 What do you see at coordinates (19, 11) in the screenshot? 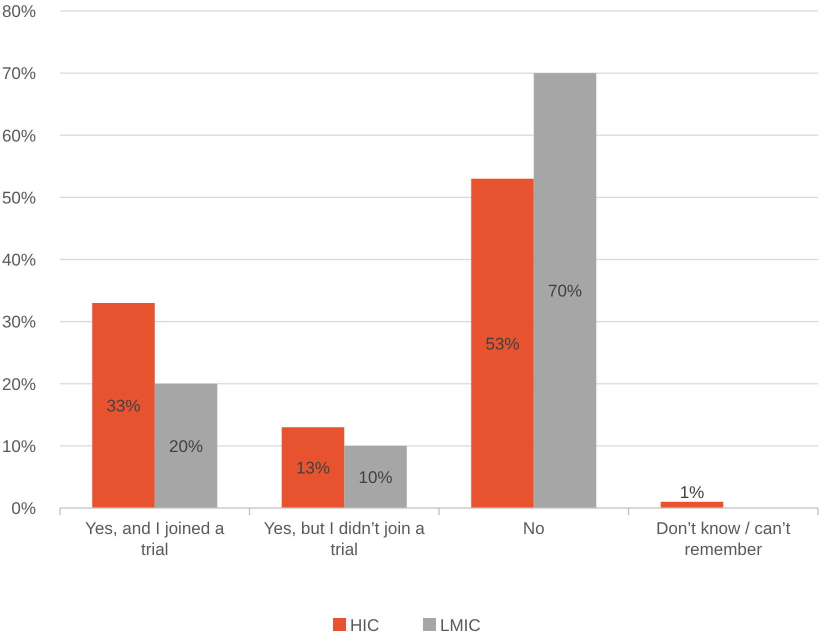
I see `y-tick-label: 80%` at bounding box center [19, 11].